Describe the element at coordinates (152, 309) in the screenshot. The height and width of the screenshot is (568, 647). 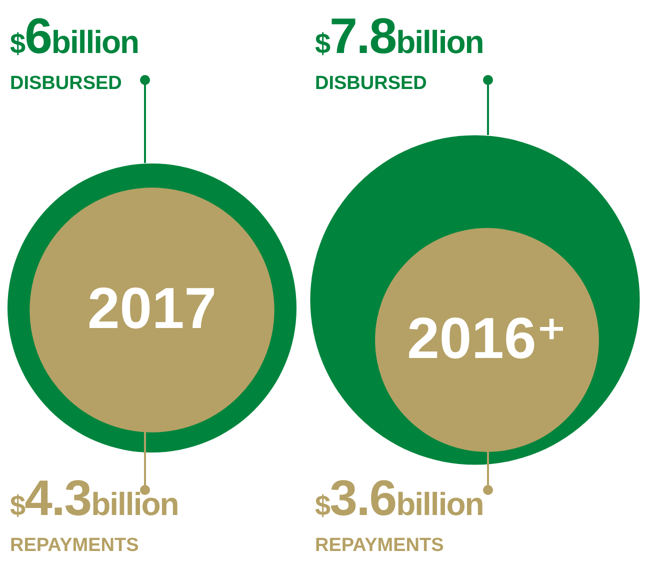
I see `category-label: 2017` at that location.